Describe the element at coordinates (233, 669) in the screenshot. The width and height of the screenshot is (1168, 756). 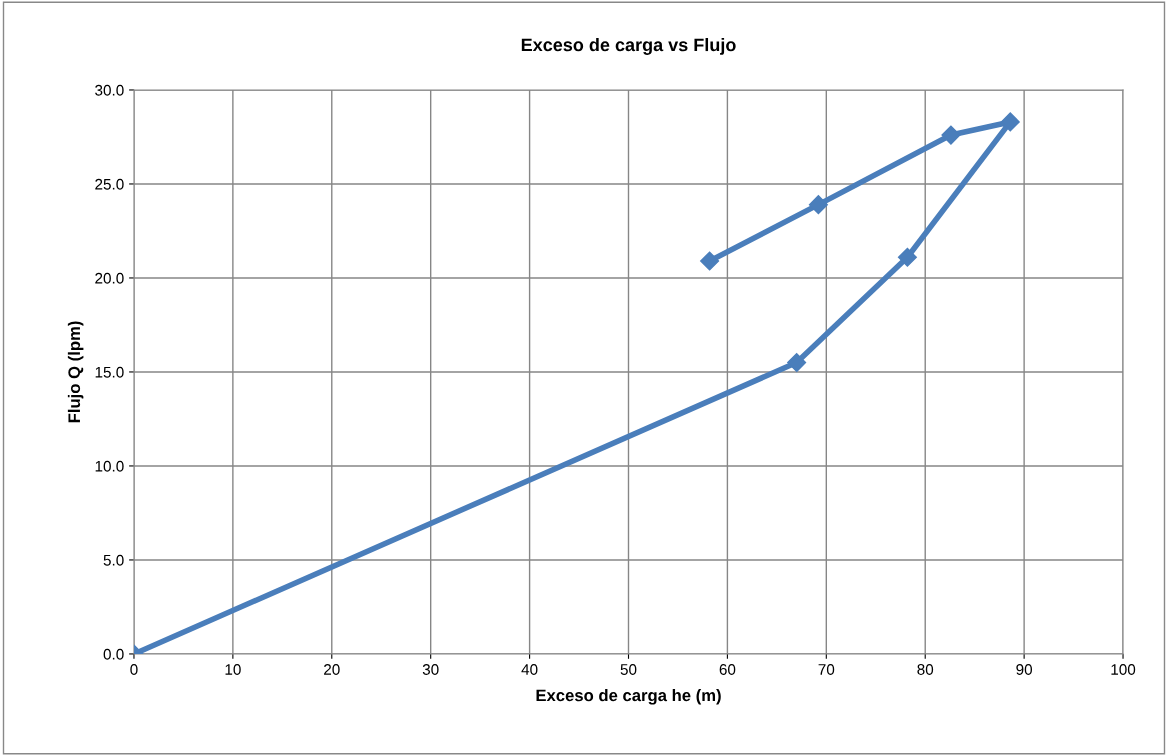
I see `x-tick-label: 10` at that location.